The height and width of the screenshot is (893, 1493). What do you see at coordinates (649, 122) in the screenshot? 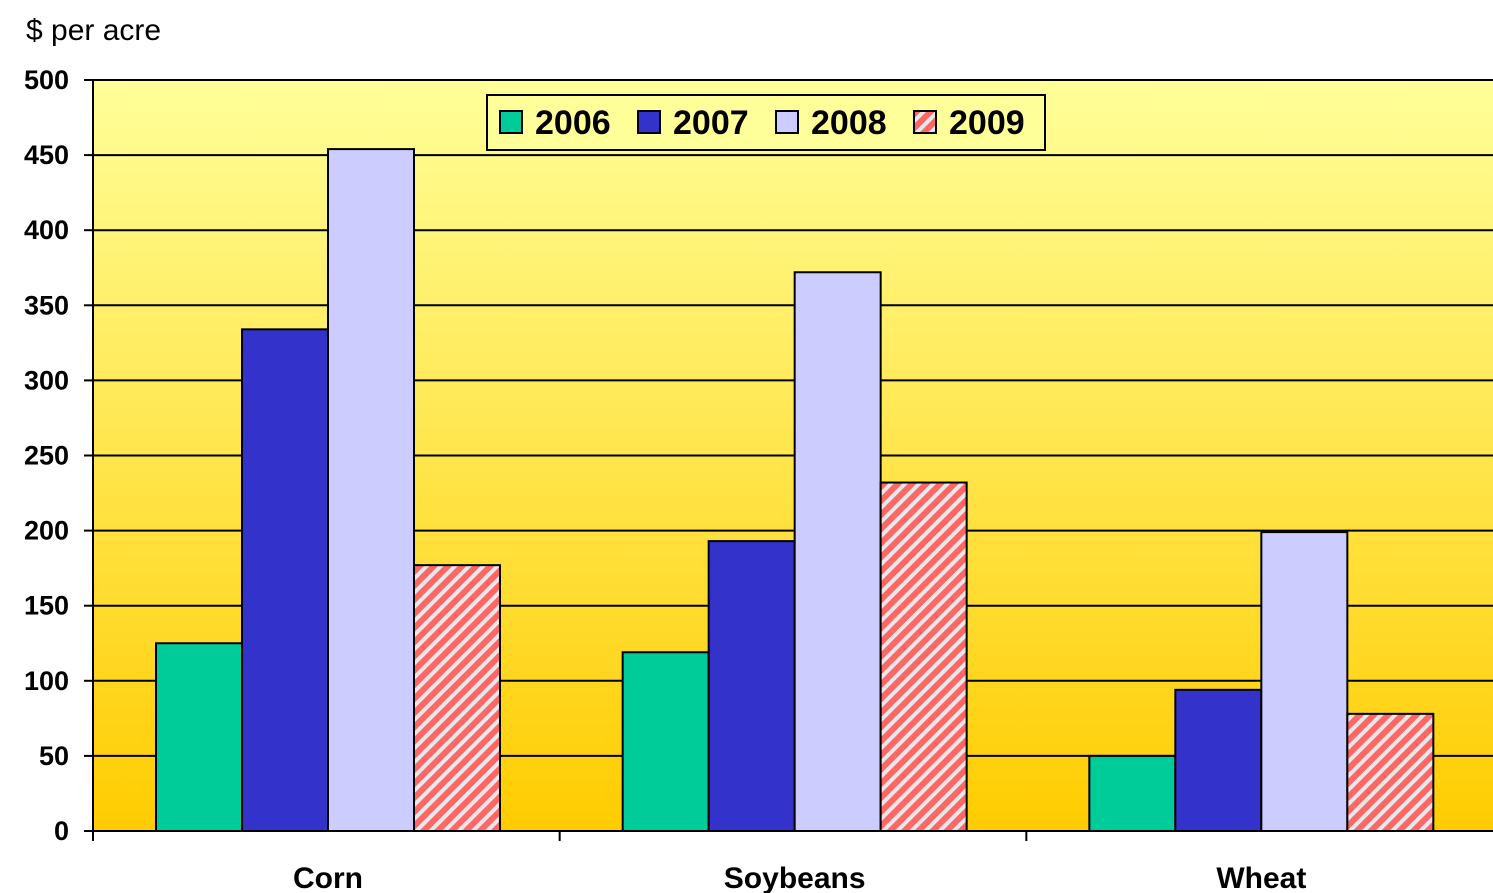
I see `legend-swatch-2007` at bounding box center [649, 122].